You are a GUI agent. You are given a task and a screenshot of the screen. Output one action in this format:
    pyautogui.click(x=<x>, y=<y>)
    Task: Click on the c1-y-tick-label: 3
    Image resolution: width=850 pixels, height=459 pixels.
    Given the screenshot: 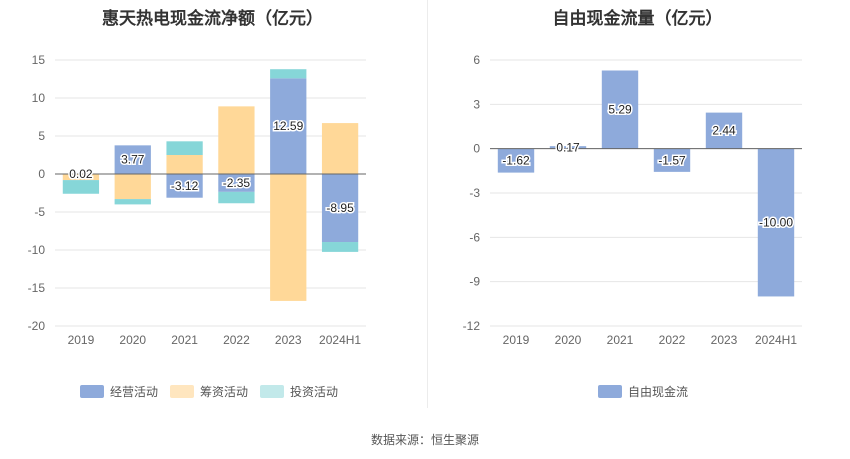 What is the action you would take?
    pyautogui.click(x=476, y=104)
    